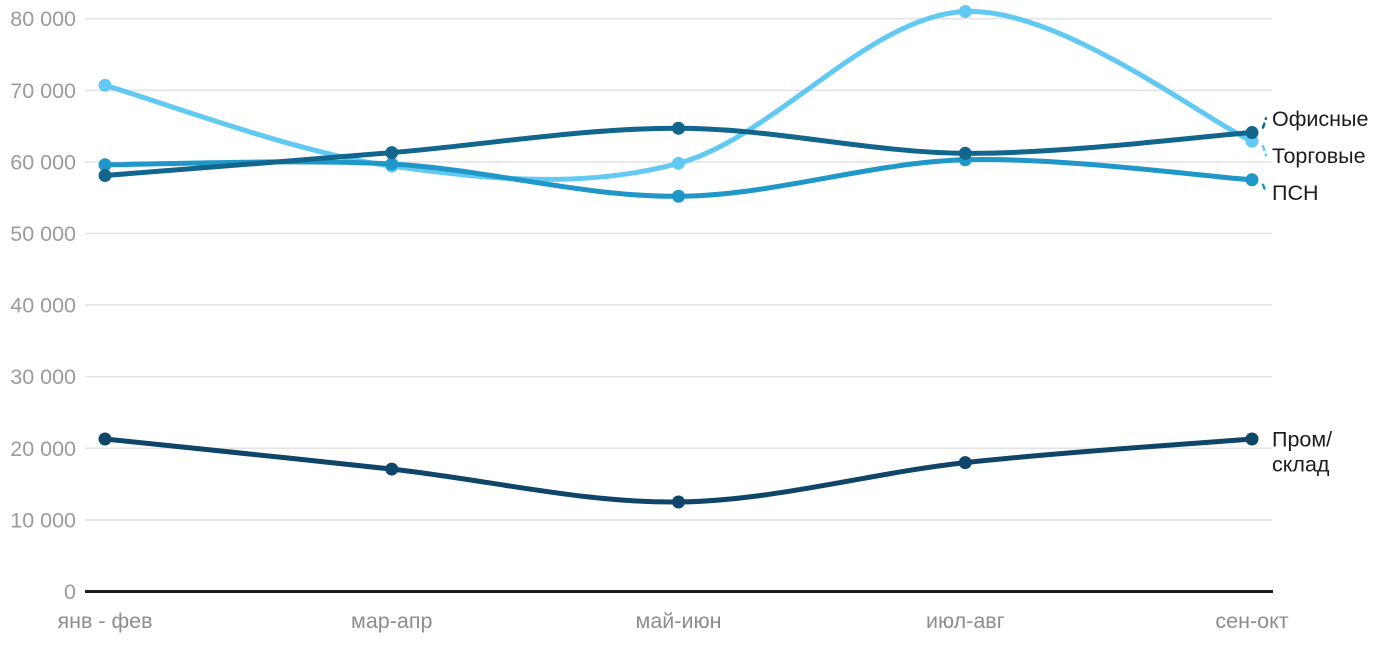 This screenshot has height=650, width=1400. What do you see at coordinates (1301, 464) in the screenshot?
I see `series-label-3: склад` at bounding box center [1301, 464].